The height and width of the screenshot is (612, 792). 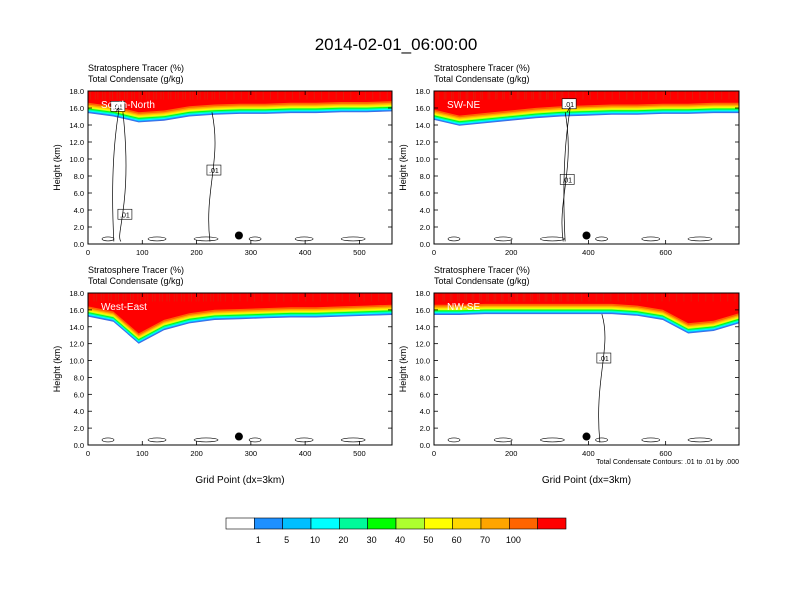 I want to click on colorbar-label: 20, so click(x=343, y=540).